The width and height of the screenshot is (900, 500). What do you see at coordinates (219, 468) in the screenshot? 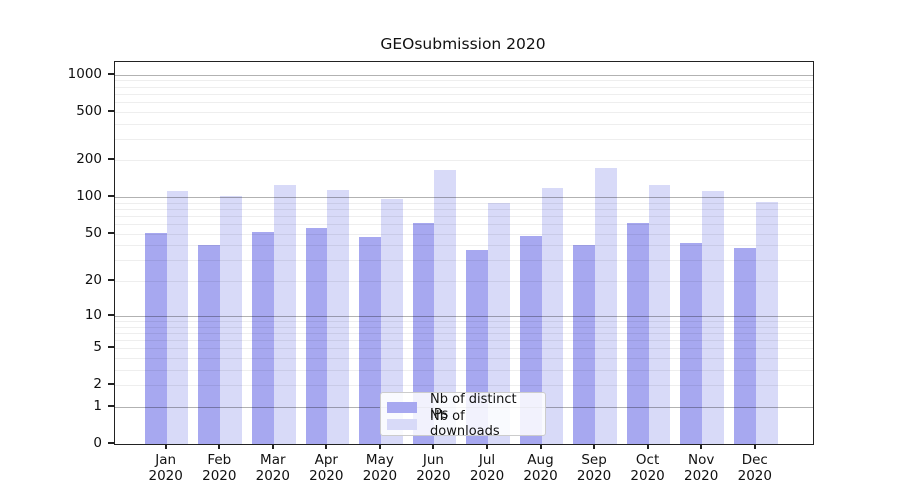
I see `x-tick-label: Feb 2020` at bounding box center [219, 468].